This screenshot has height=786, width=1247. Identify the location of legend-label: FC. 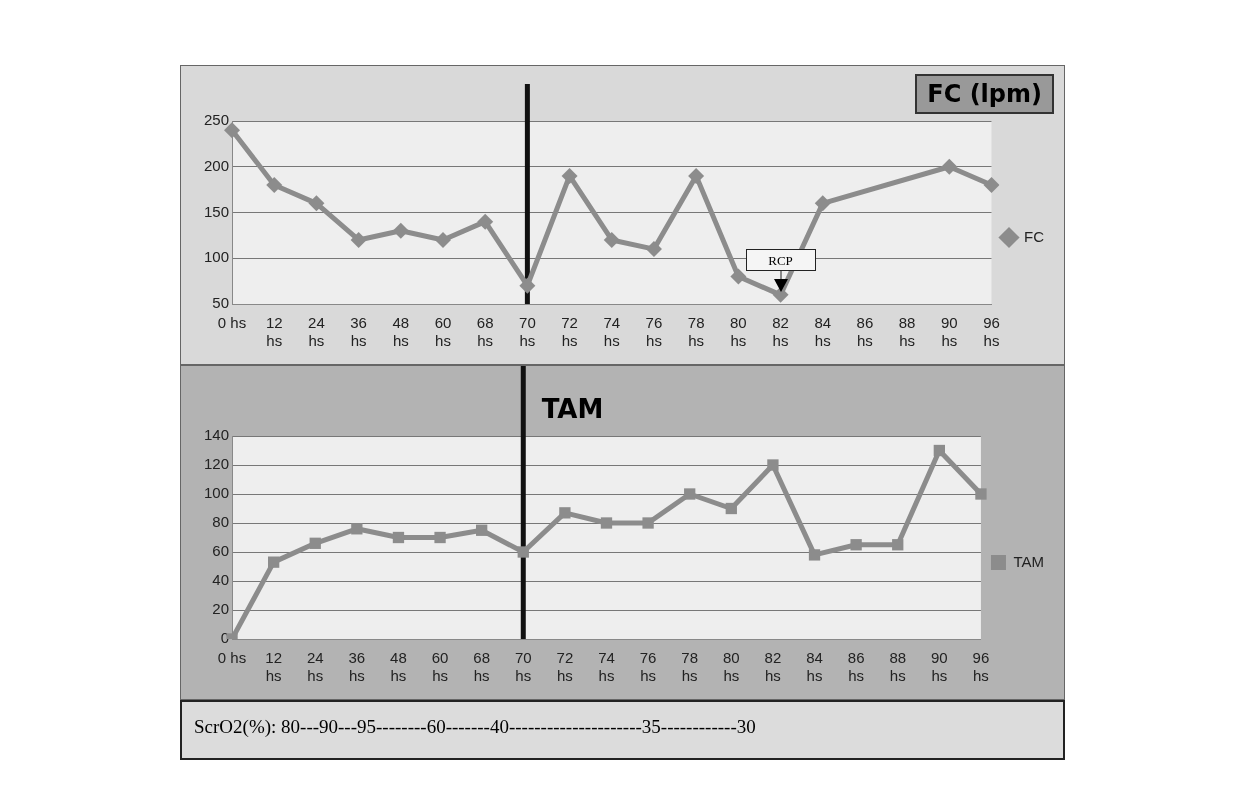
(1034, 236).